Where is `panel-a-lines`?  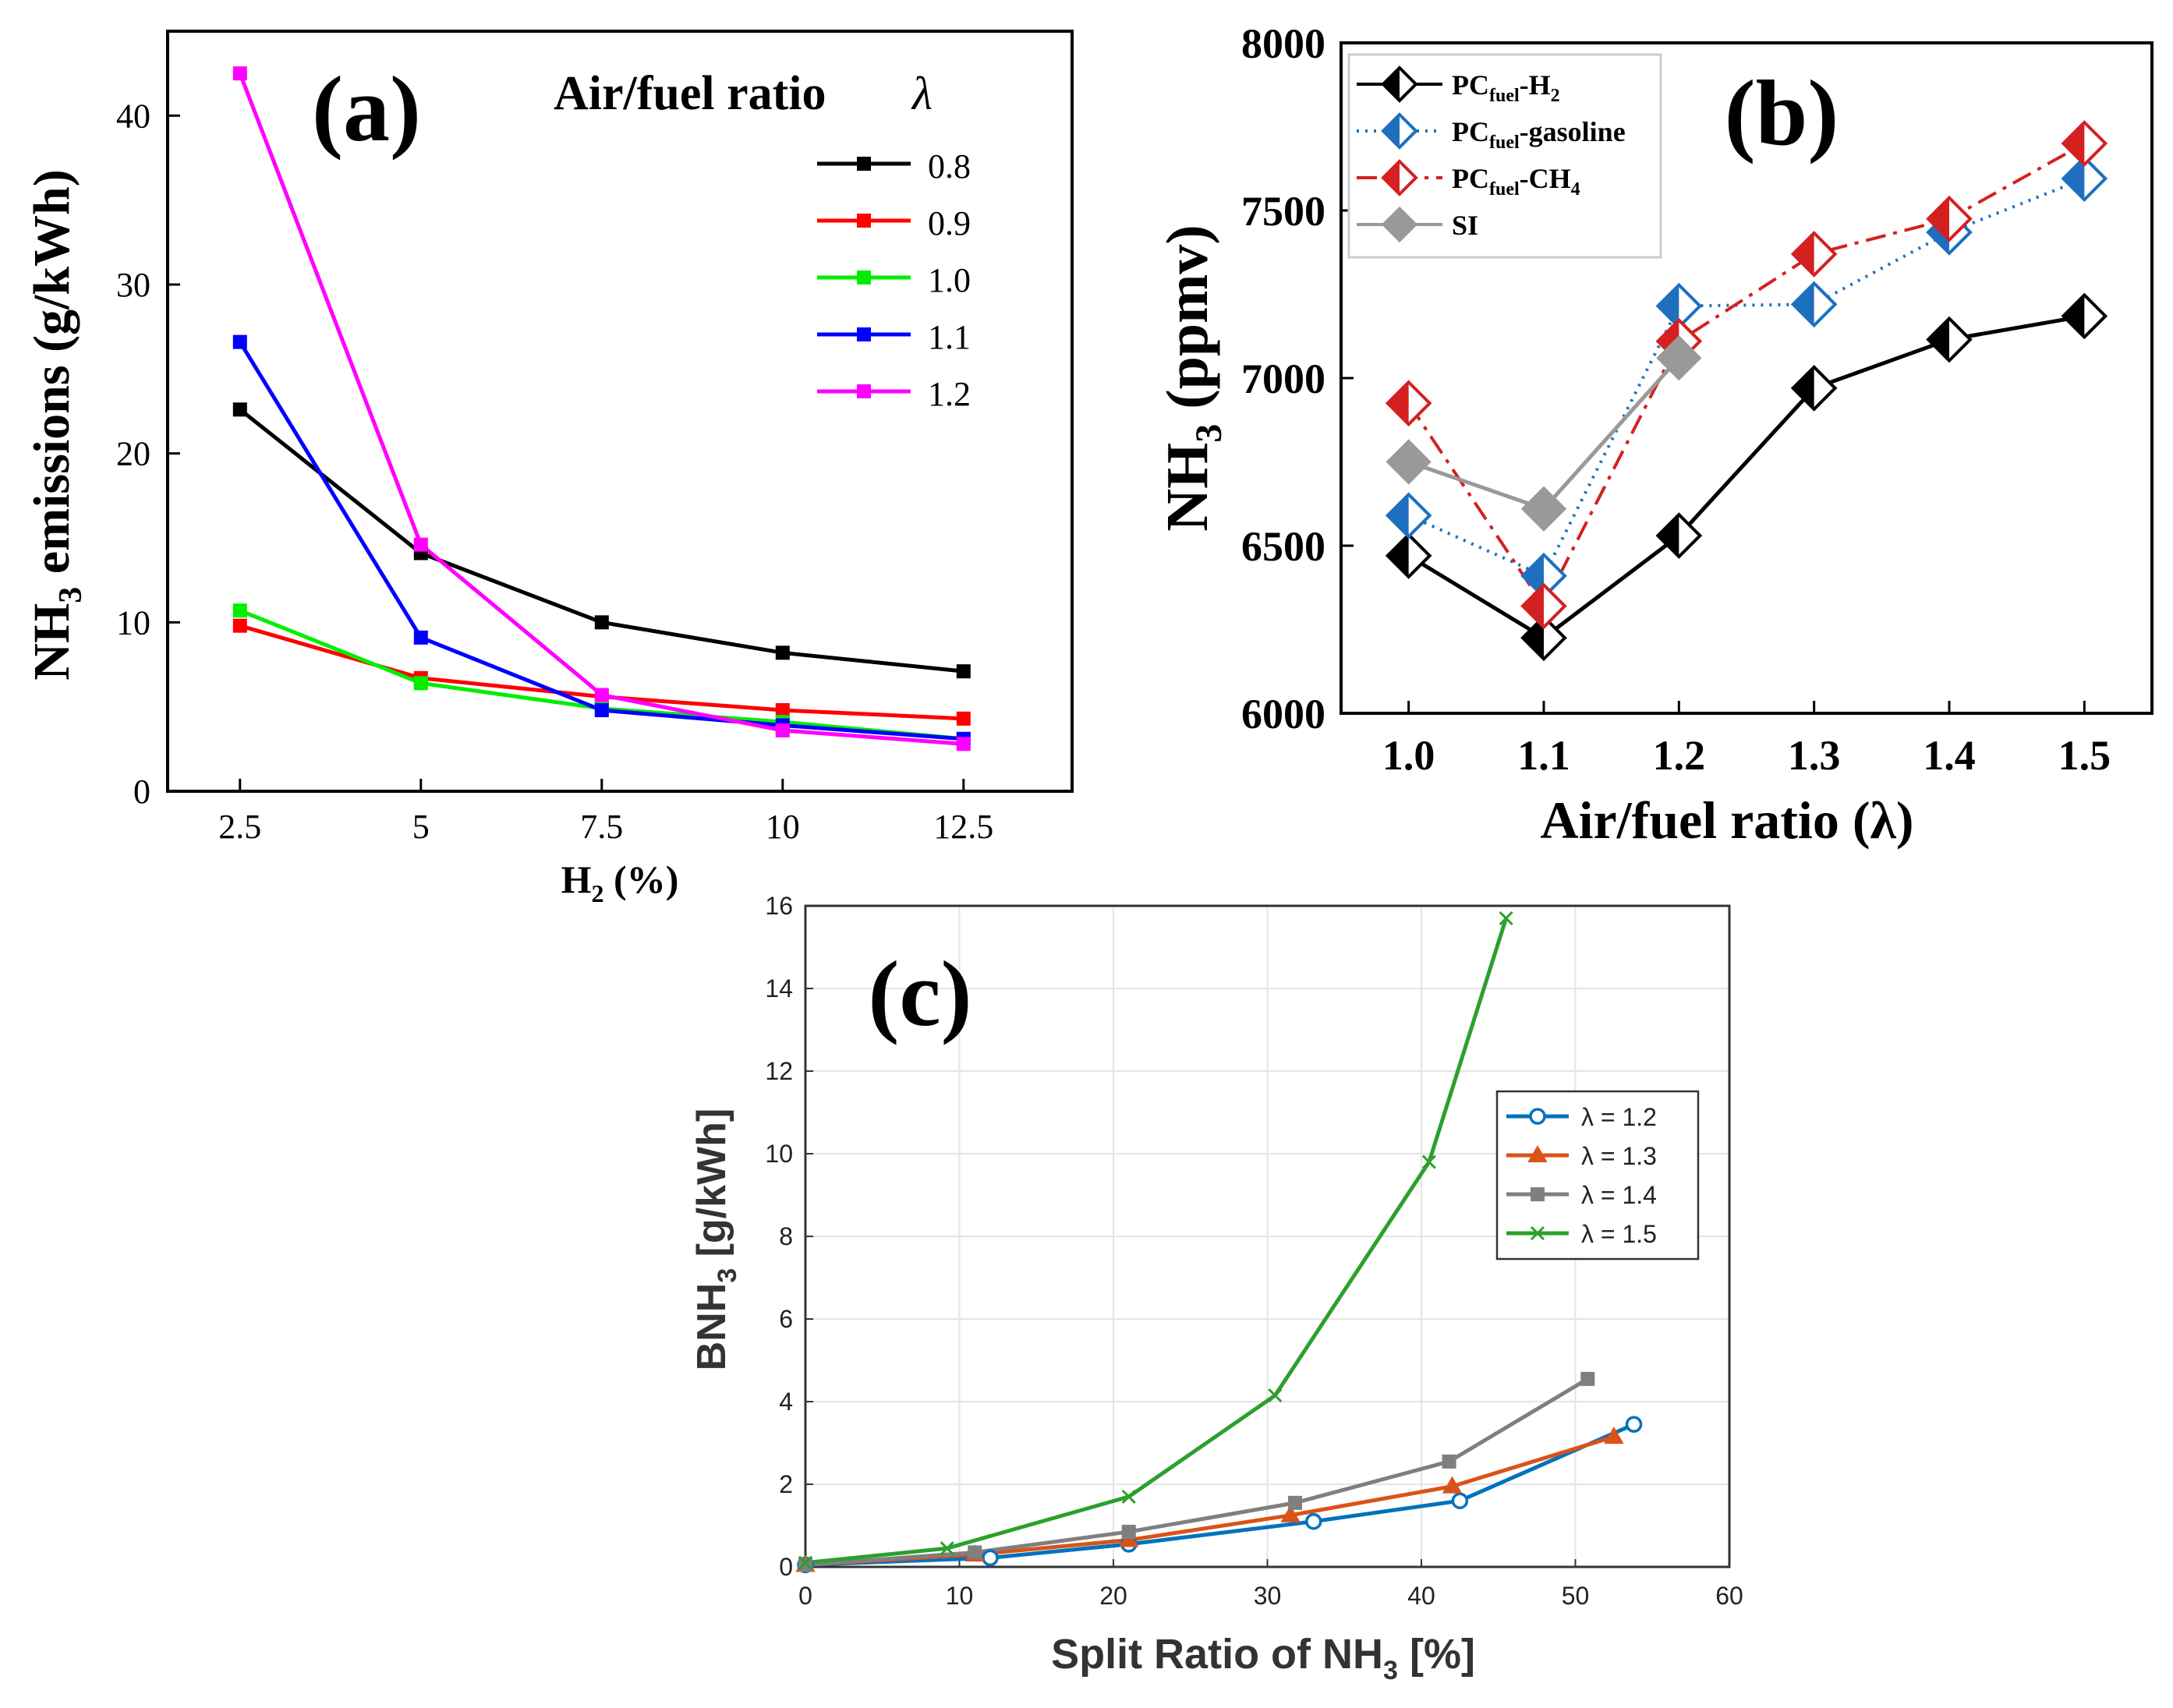 panel-a-lines is located at coordinates (601, 409).